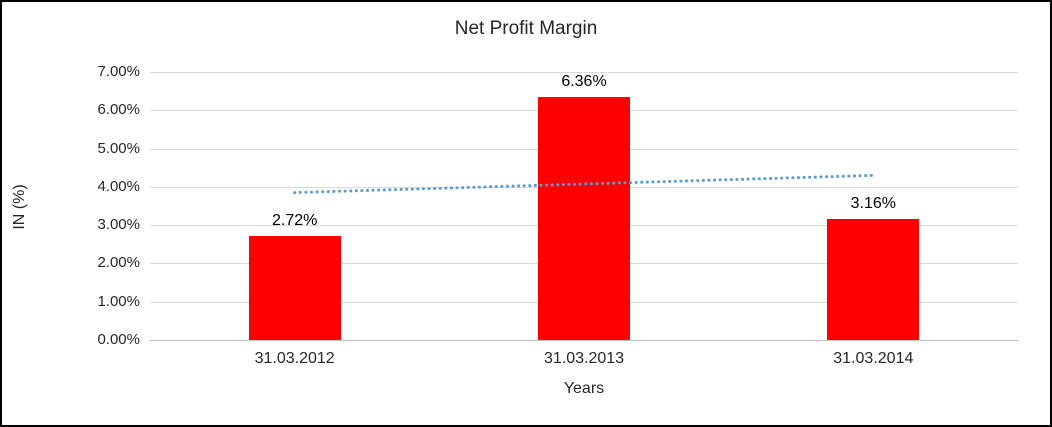 The height and width of the screenshot is (427, 1052). Describe the element at coordinates (118, 148) in the screenshot. I see `y-tick-label: 5.00%` at that location.